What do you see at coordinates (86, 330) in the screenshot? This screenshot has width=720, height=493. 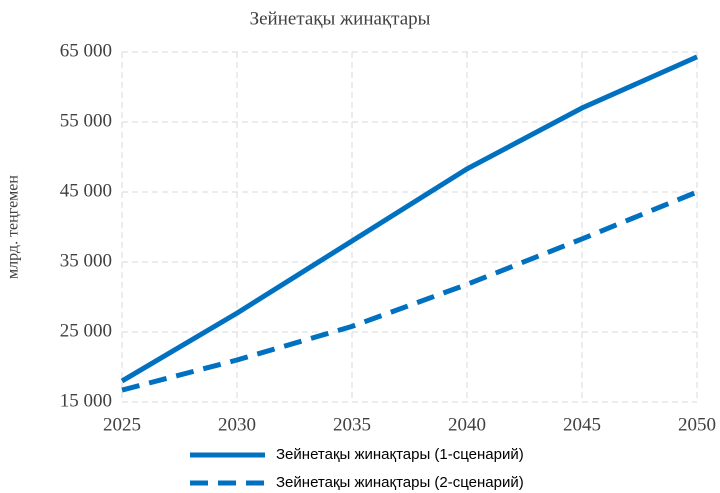 I see `y-tick-label: 25 000` at bounding box center [86, 330].